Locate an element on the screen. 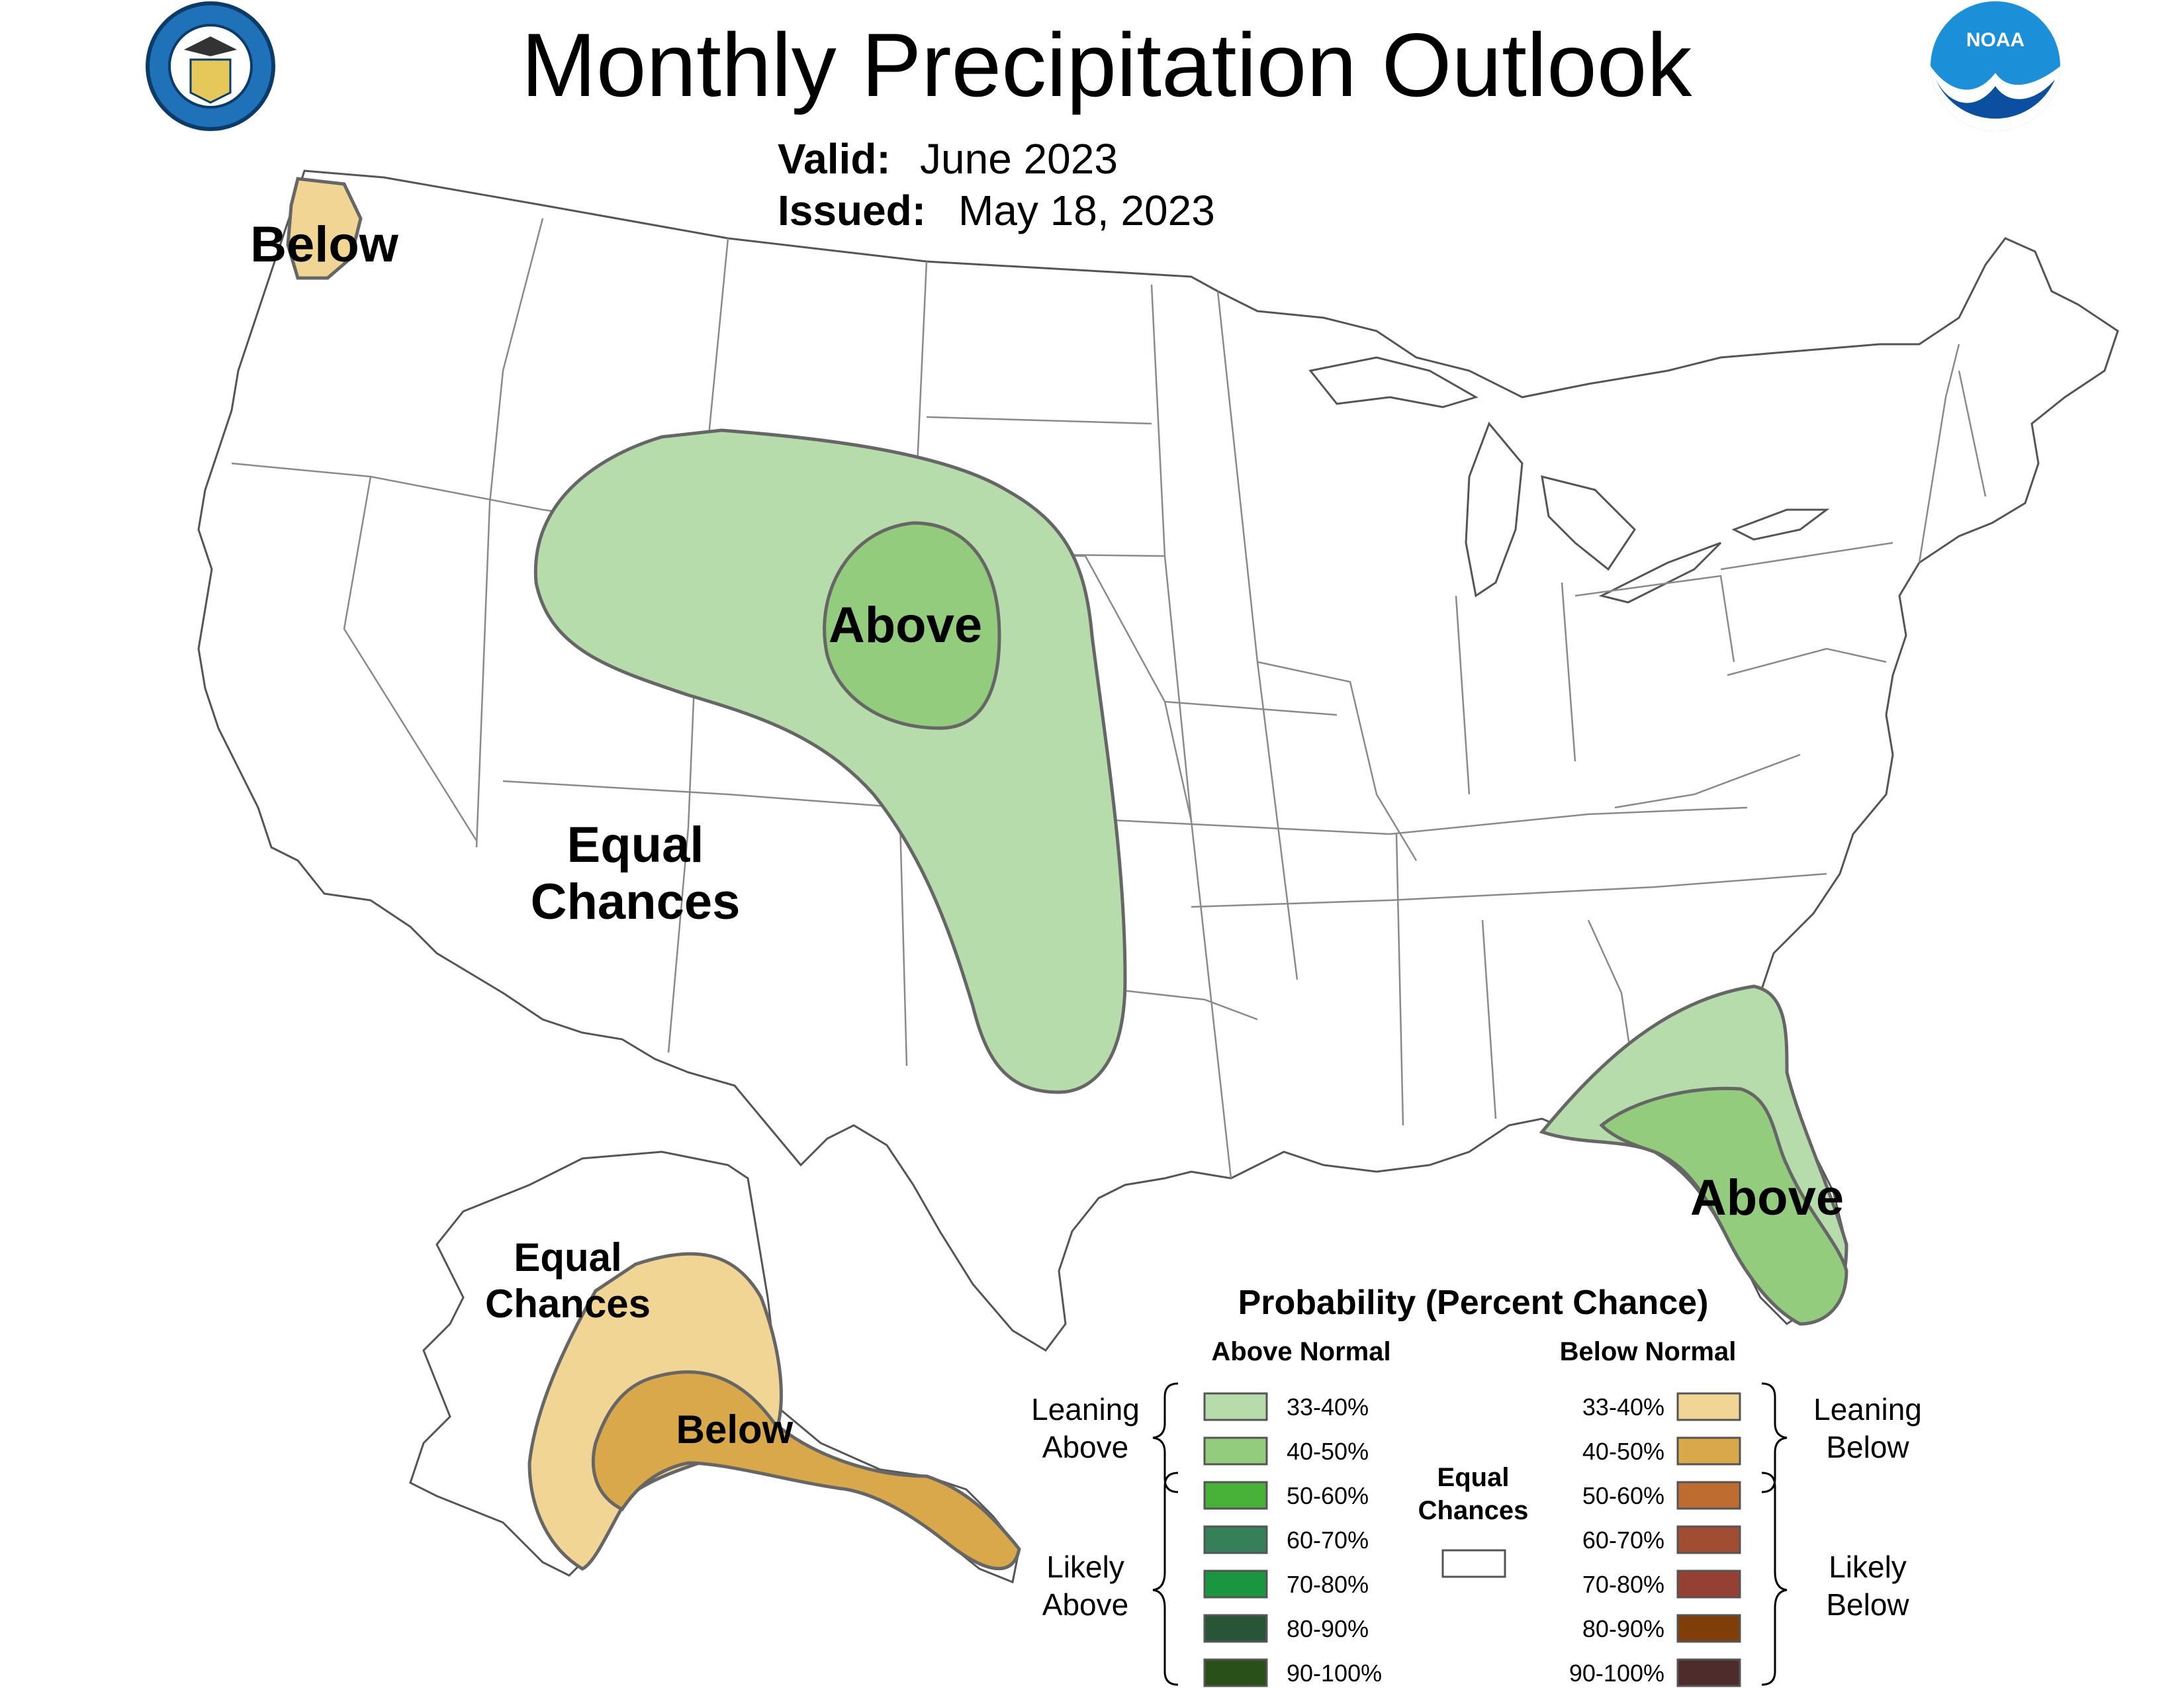  conus-equal-chances-label-2: Chances is located at coordinates (636, 902).